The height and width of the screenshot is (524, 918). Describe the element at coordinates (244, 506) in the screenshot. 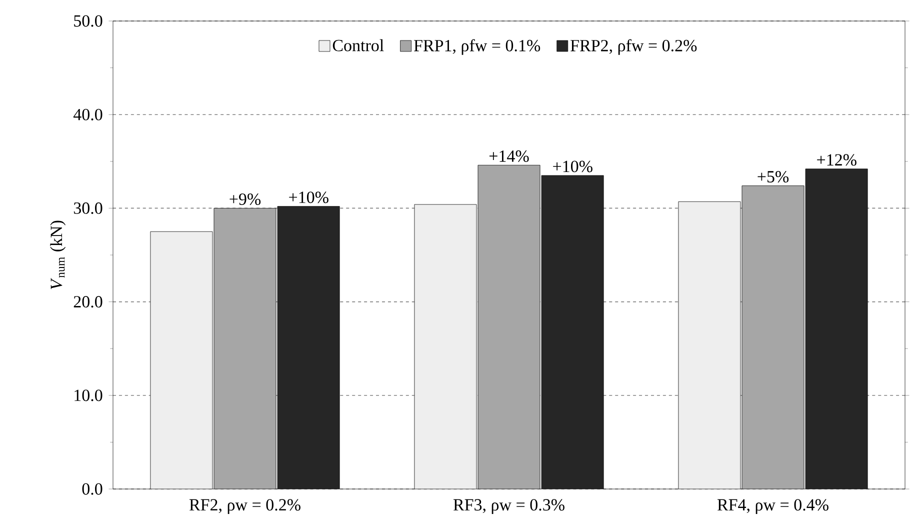

I see `x-tick-label: RF2, ρw = 0.2%` at that location.